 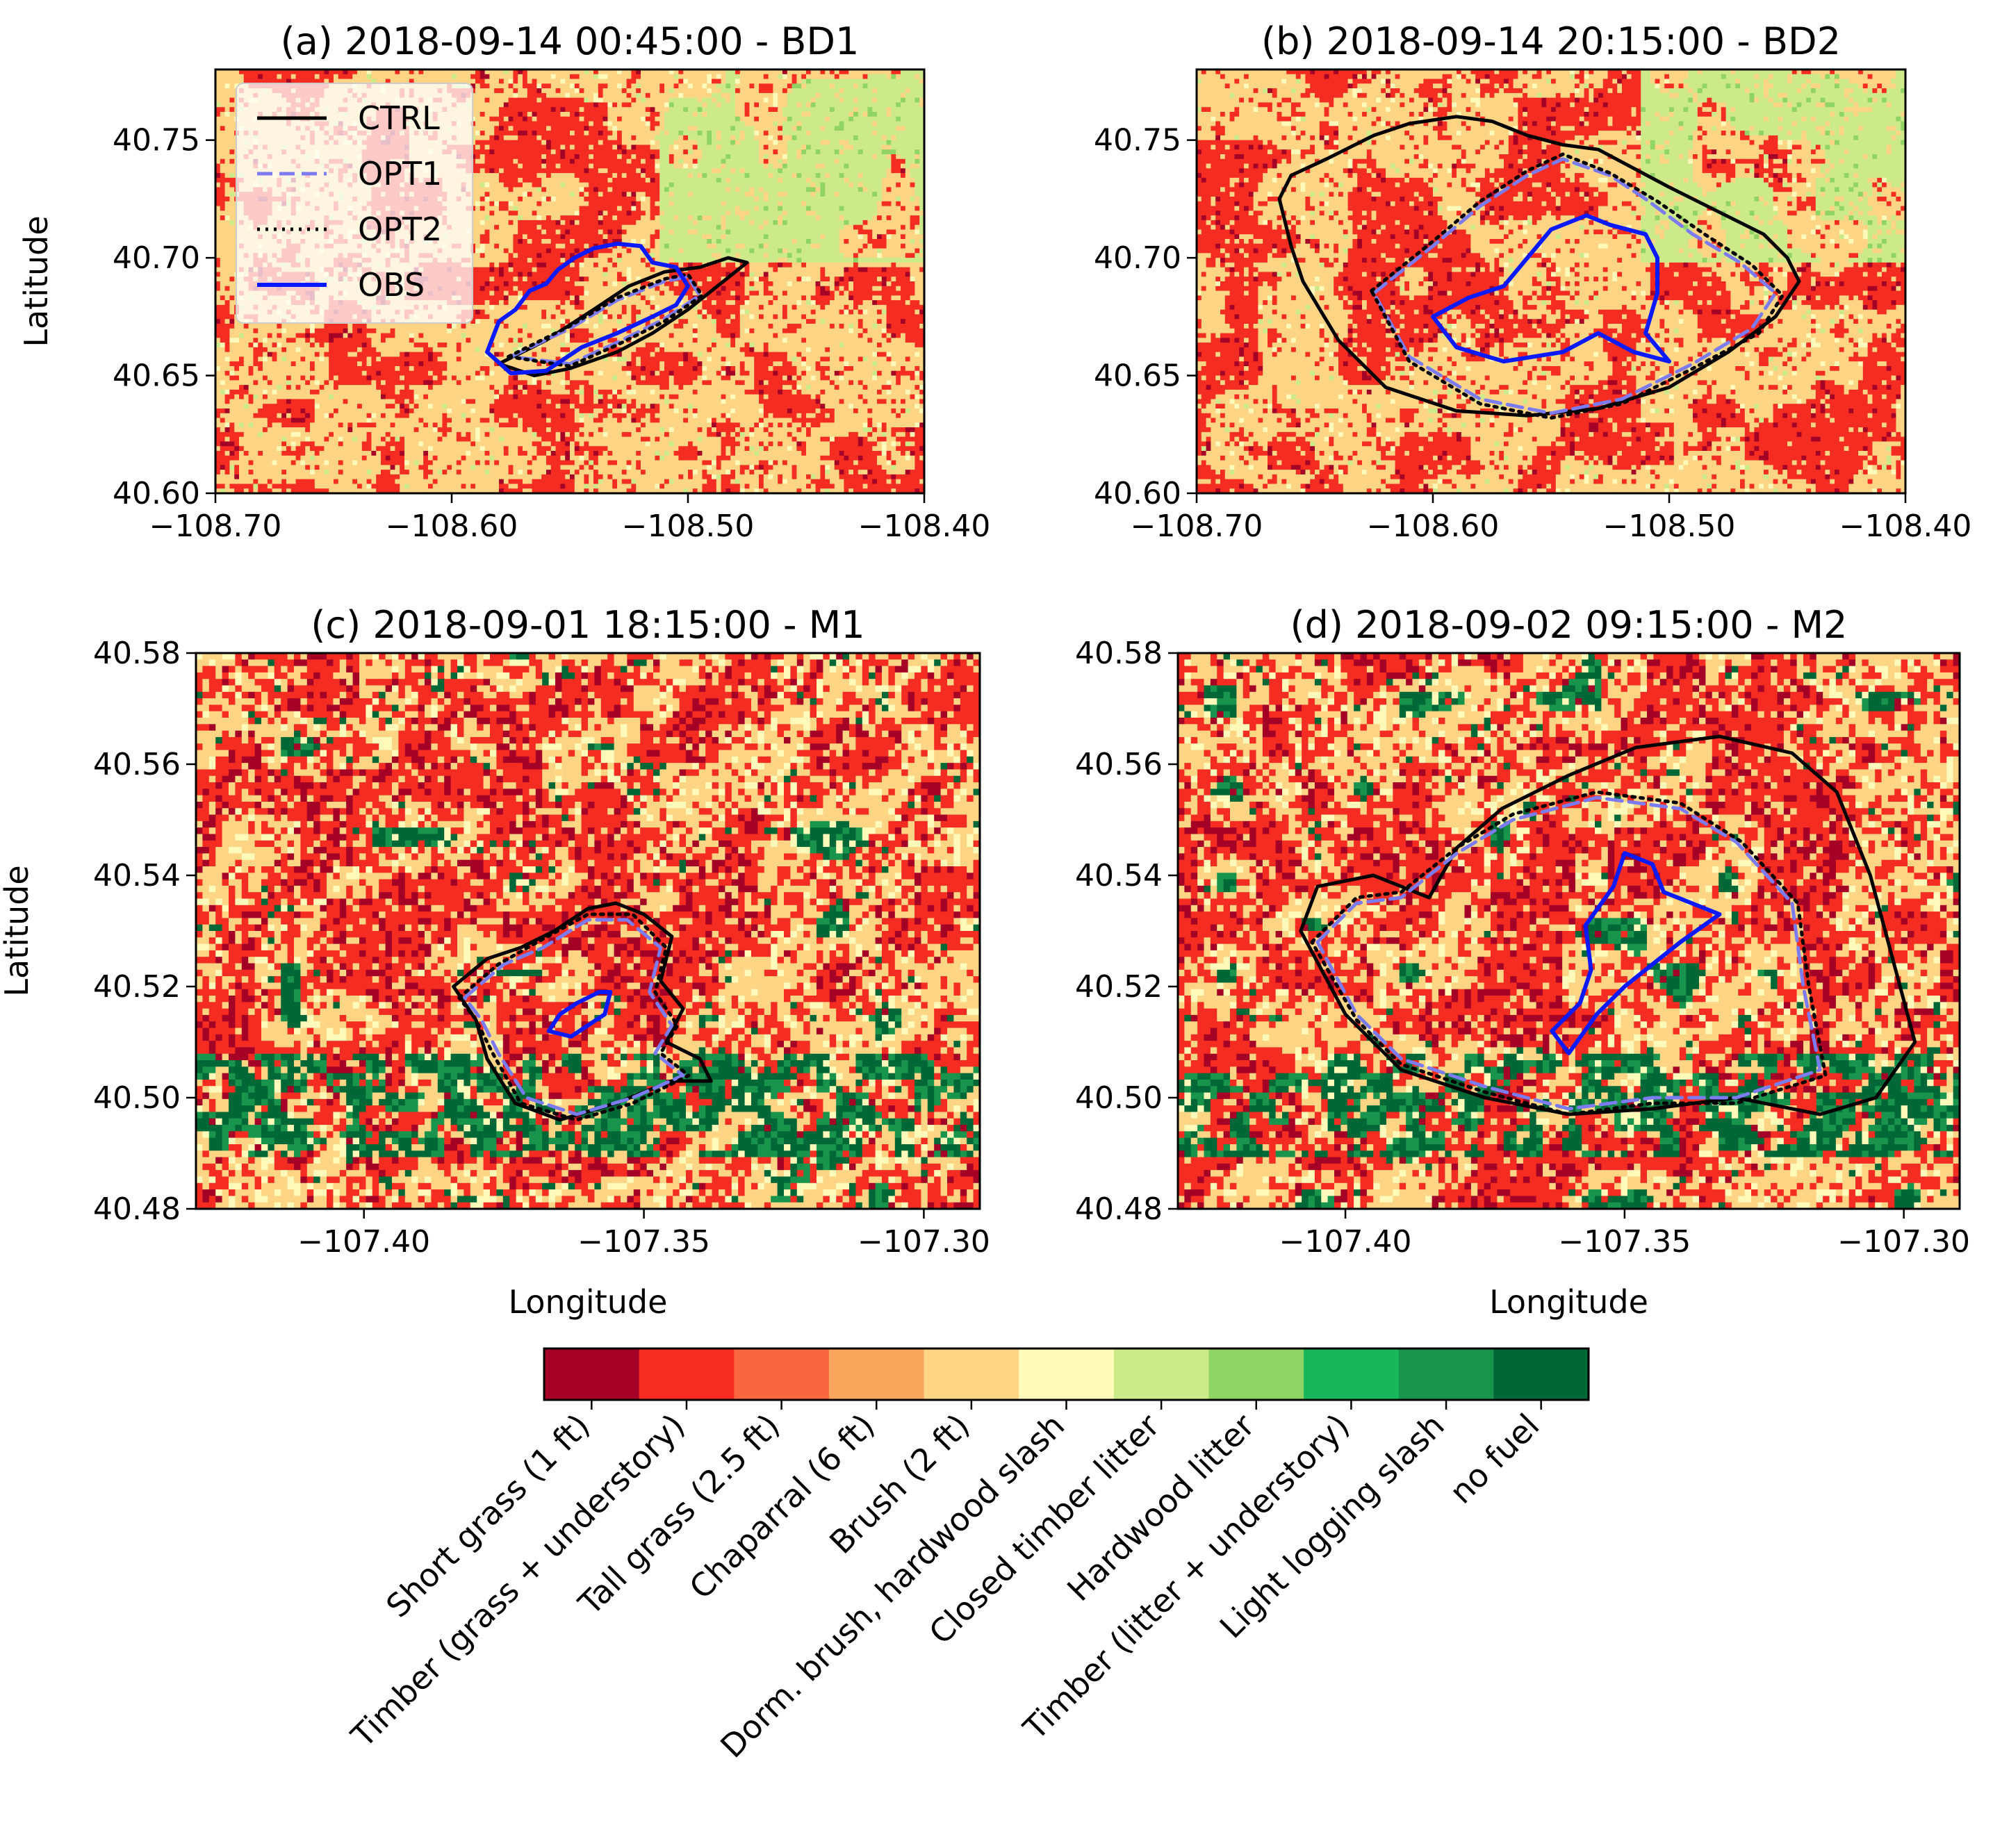 I want to click on y-tick-label-3-3: 40.54, so click(x=1119, y=876).